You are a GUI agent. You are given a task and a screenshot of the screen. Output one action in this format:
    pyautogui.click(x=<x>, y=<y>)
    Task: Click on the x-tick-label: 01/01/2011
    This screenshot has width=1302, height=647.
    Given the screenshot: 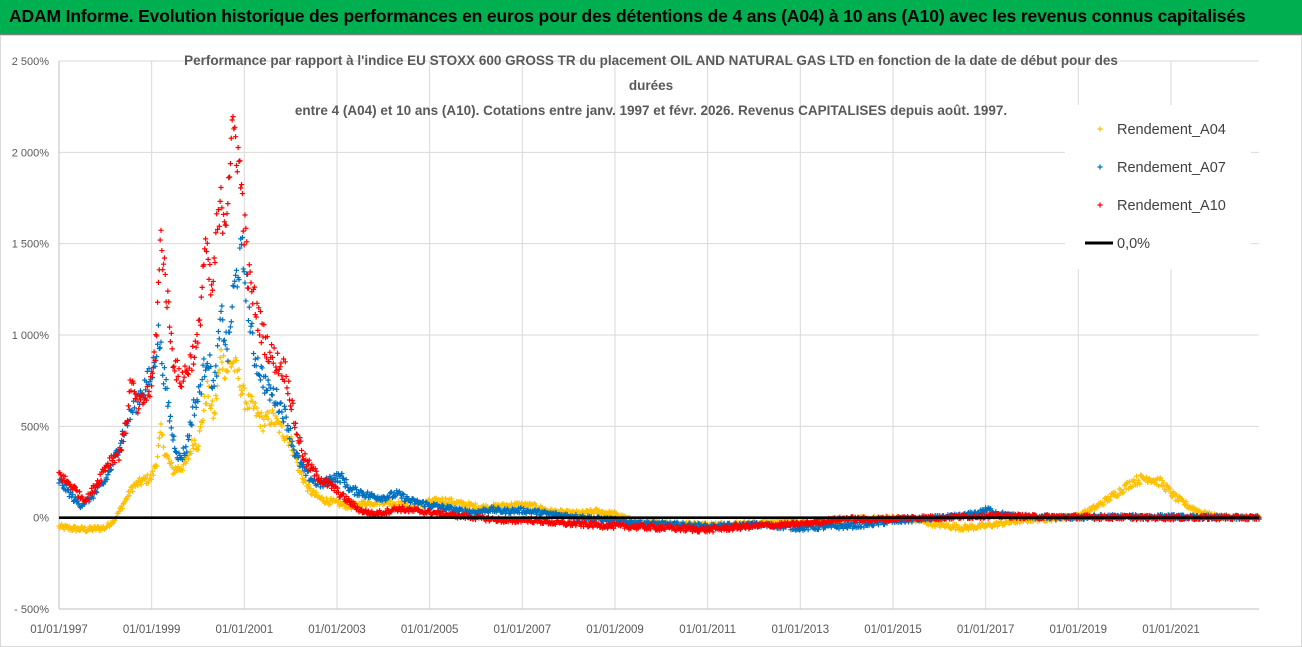 What is the action you would take?
    pyautogui.click(x=707, y=630)
    